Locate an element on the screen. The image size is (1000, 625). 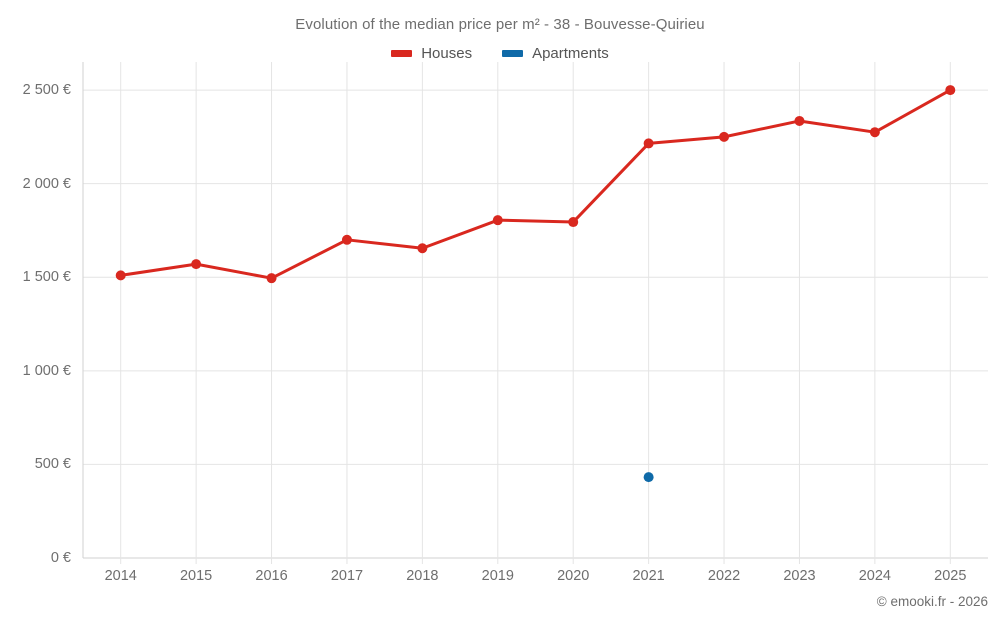
data-point-houses-2024 is located at coordinates (874, 132).